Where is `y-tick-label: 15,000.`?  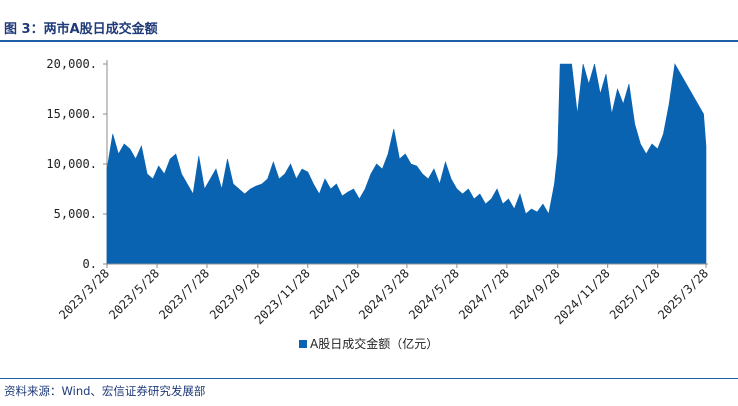 y-tick-label: 15,000. is located at coordinates (71, 114).